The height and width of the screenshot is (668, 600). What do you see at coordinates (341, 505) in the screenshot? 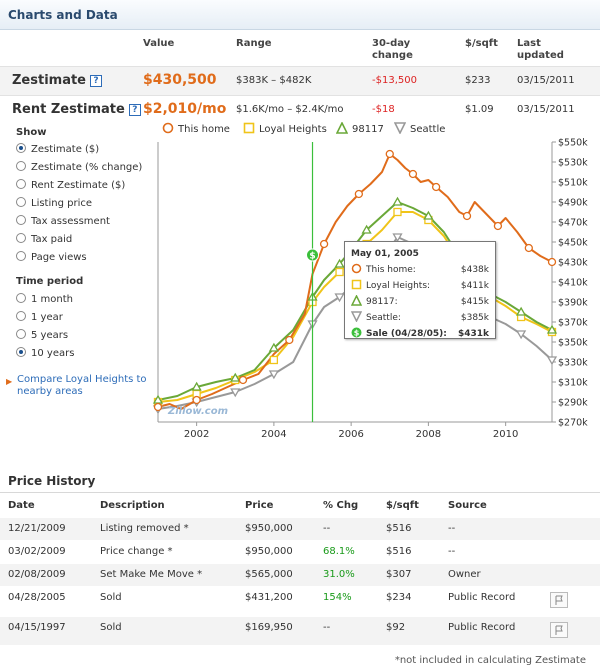
I see `col-pct-change: % Chg` at bounding box center [341, 505].